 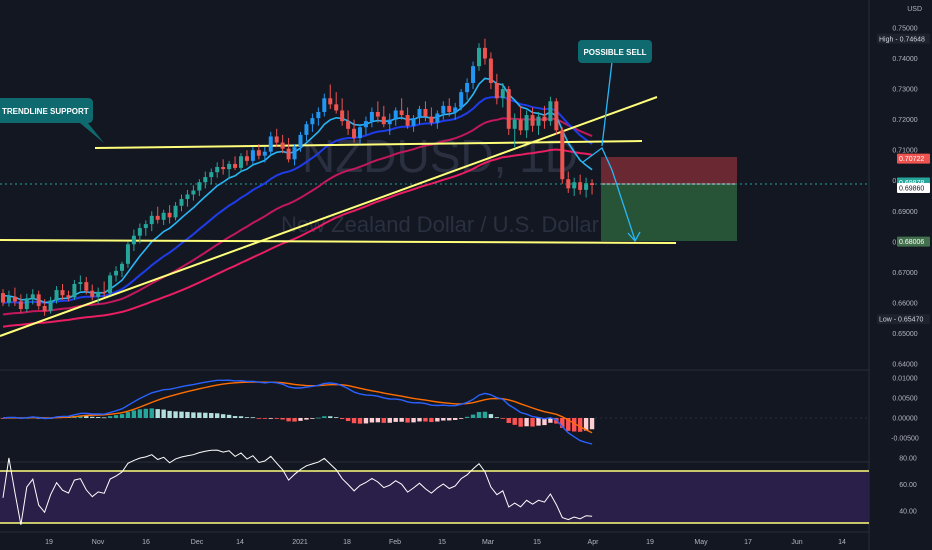 What do you see at coordinates (338, 241) in the screenshot?
I see `support-line-lower` at bounding box center [338, 241].